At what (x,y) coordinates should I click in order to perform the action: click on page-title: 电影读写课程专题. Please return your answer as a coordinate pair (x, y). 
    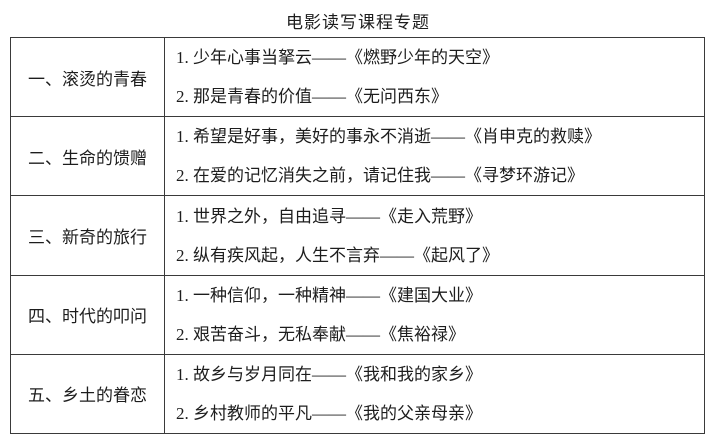
    Looking at the image, I should click on (358, 22).